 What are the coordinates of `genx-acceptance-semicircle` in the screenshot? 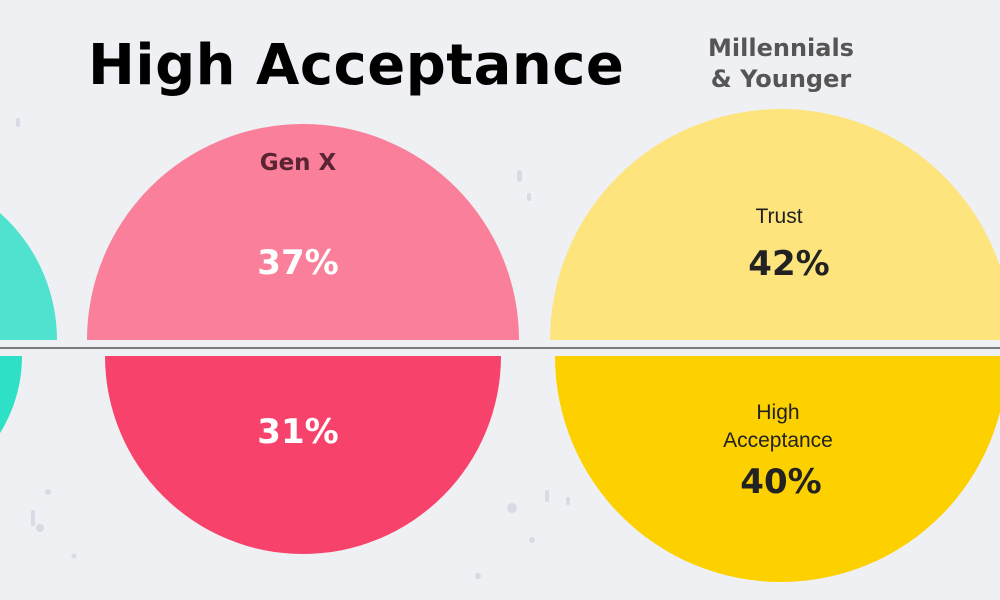 It's located at (303, 455).